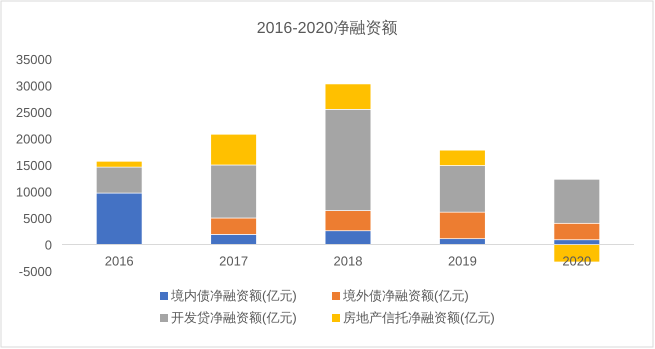 This screenshot has width=655, height=349. Describe the element at coordinates (34, 192) in the screenshot. I see `y-tick-label: 10000` at that location.